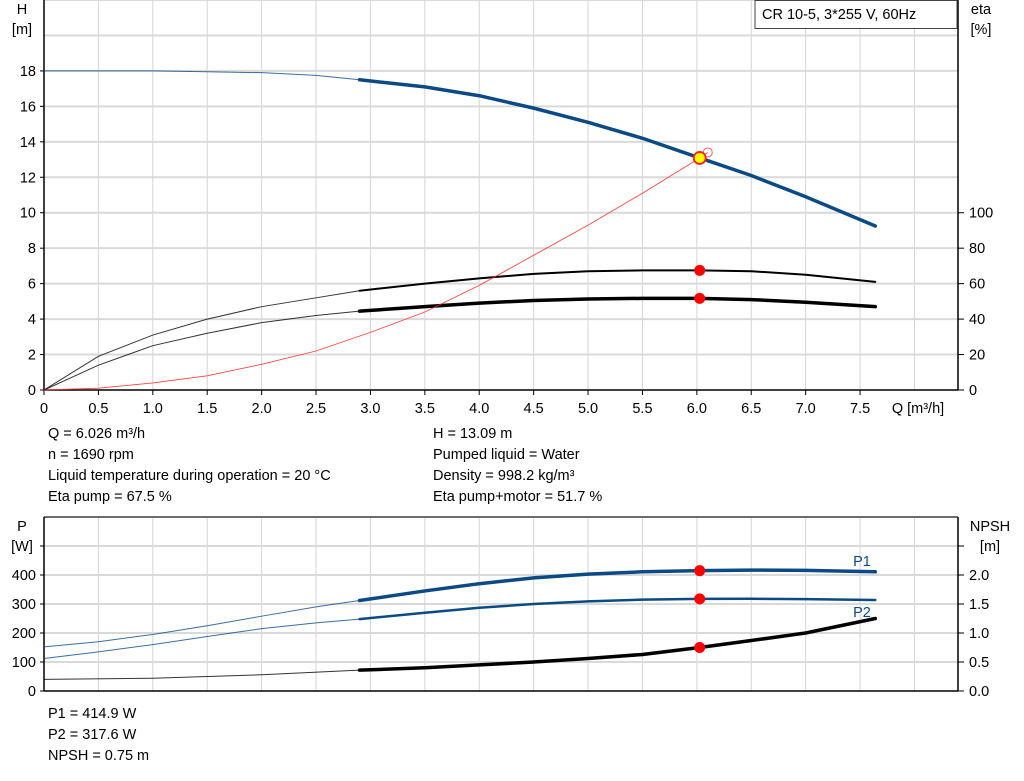 This screenshot has height=781, width=1024. I want to click on x-tick-label: 3.0, so click(370, 409).